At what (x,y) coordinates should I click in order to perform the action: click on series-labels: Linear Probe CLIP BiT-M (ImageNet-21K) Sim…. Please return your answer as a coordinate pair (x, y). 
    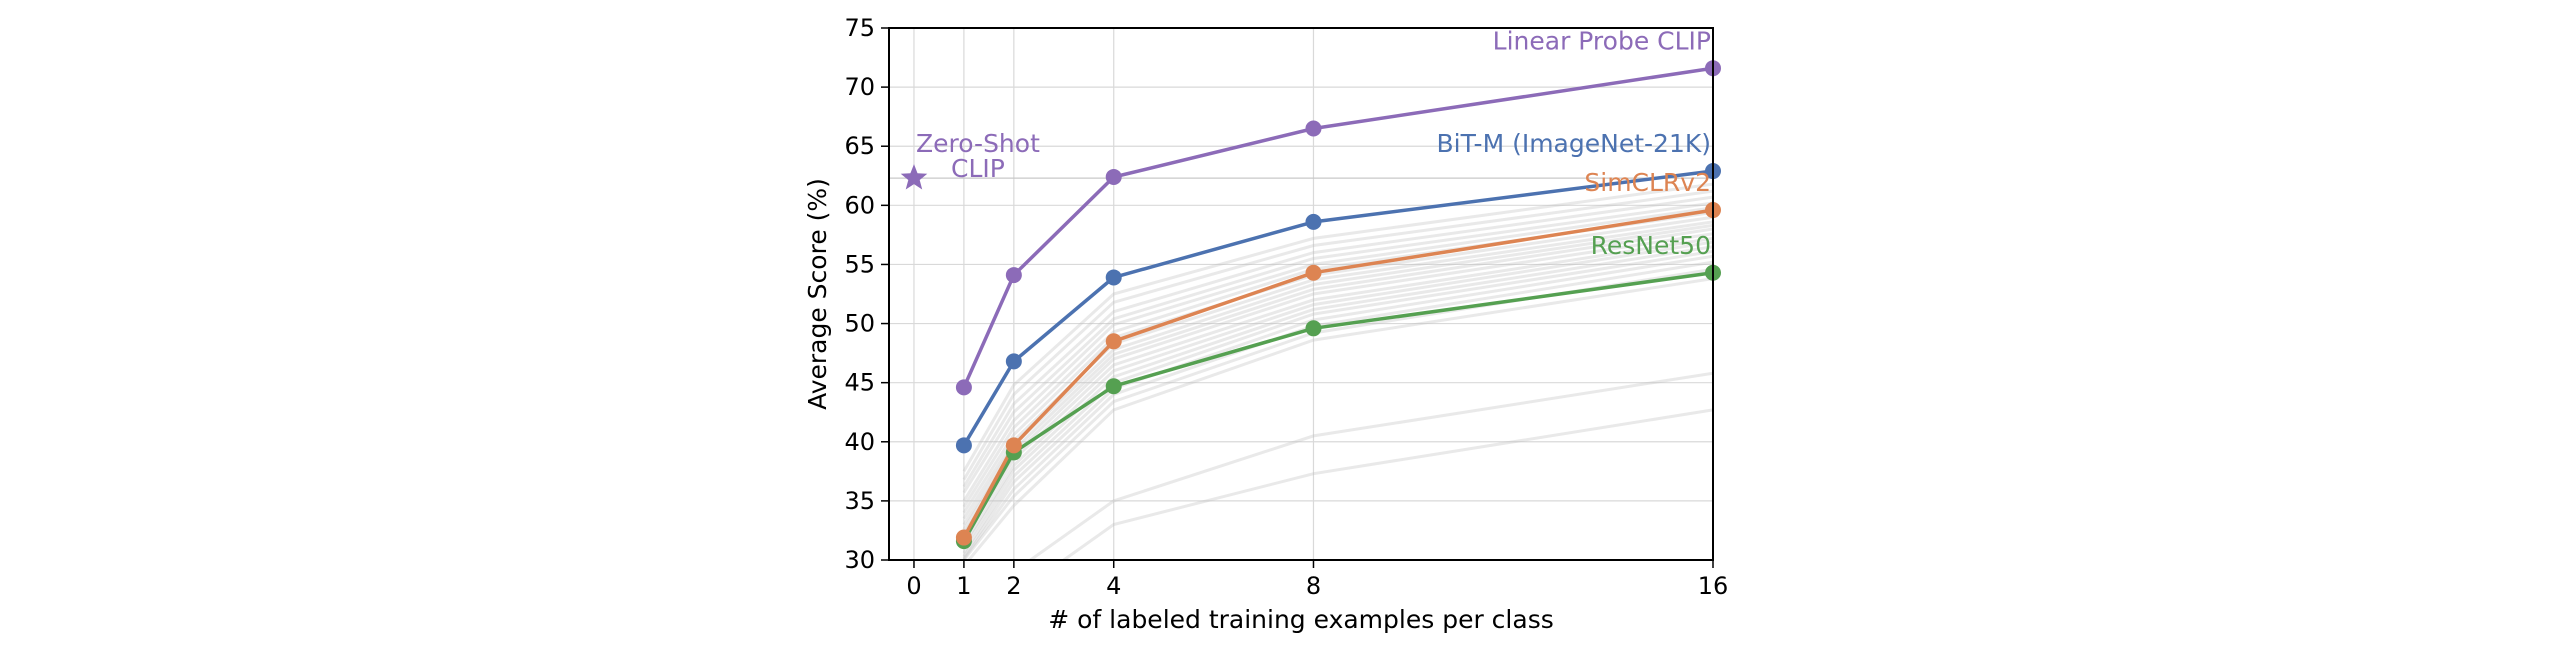
    Looking at the image, I should click on (1573, 143).